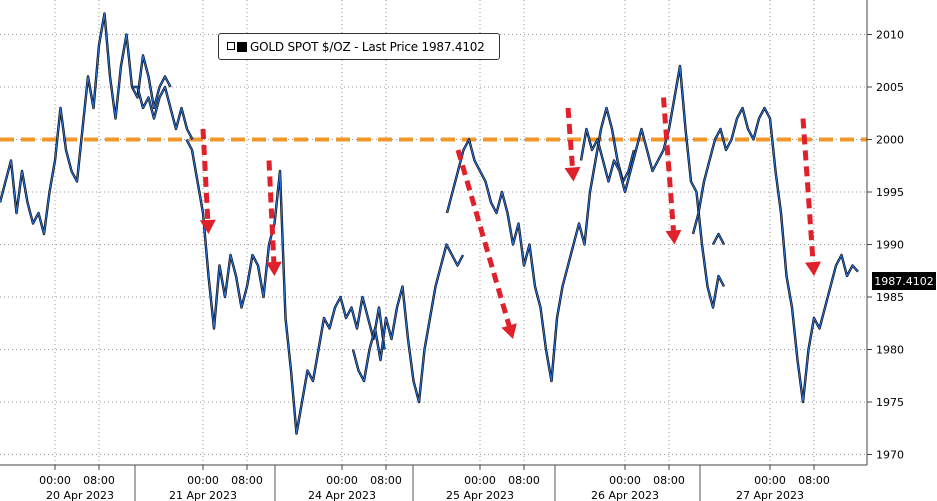  What do you see at coordinates (904, 281) in the screenshot?
I see `last-price-label: 1987.4102` at bounding box center [904, 281].